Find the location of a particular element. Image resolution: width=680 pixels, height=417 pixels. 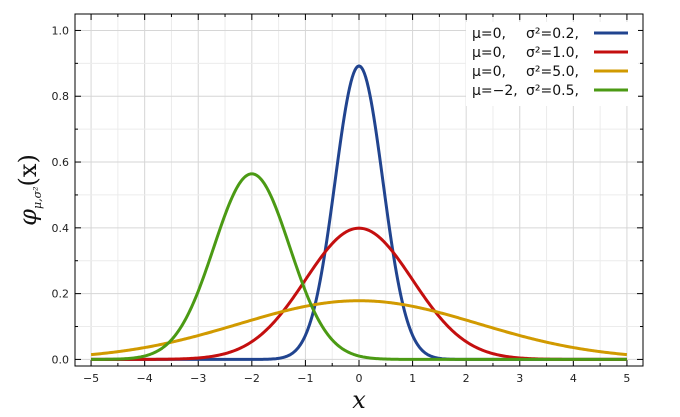

legend-variance-label: σ²=0.5, is located at coordinates (552, 91).